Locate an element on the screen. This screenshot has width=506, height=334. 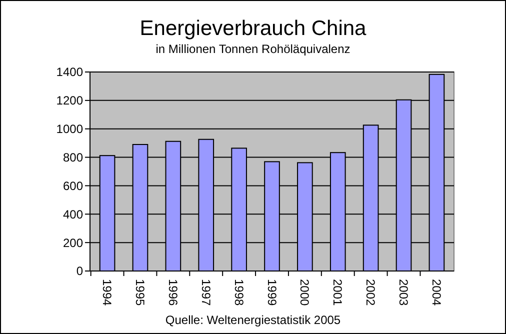
chart-subtitle: in Millionen Tonnen Rohöläquivalenz is located at coordinates (253, 49).